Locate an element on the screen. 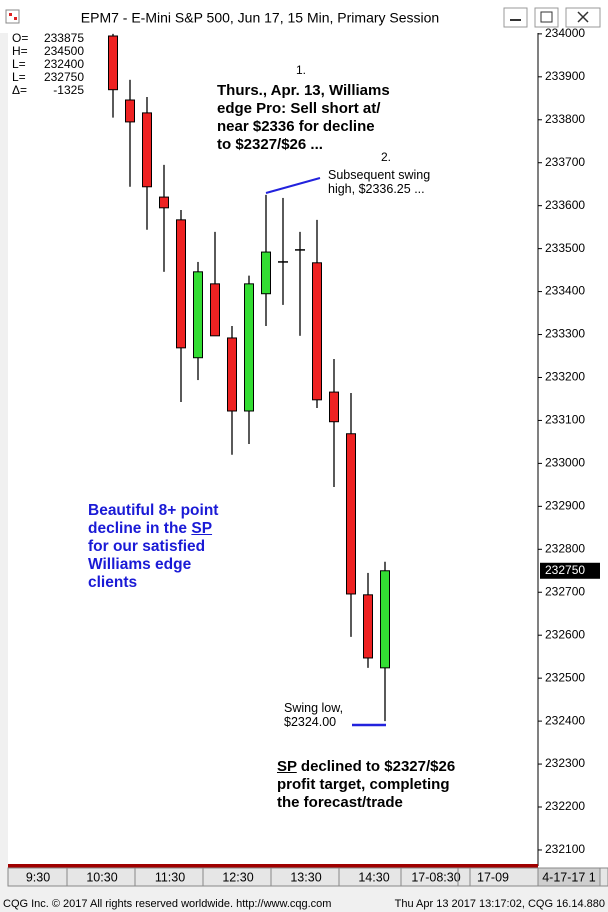  price-axis is located at coordinates (573, 450).